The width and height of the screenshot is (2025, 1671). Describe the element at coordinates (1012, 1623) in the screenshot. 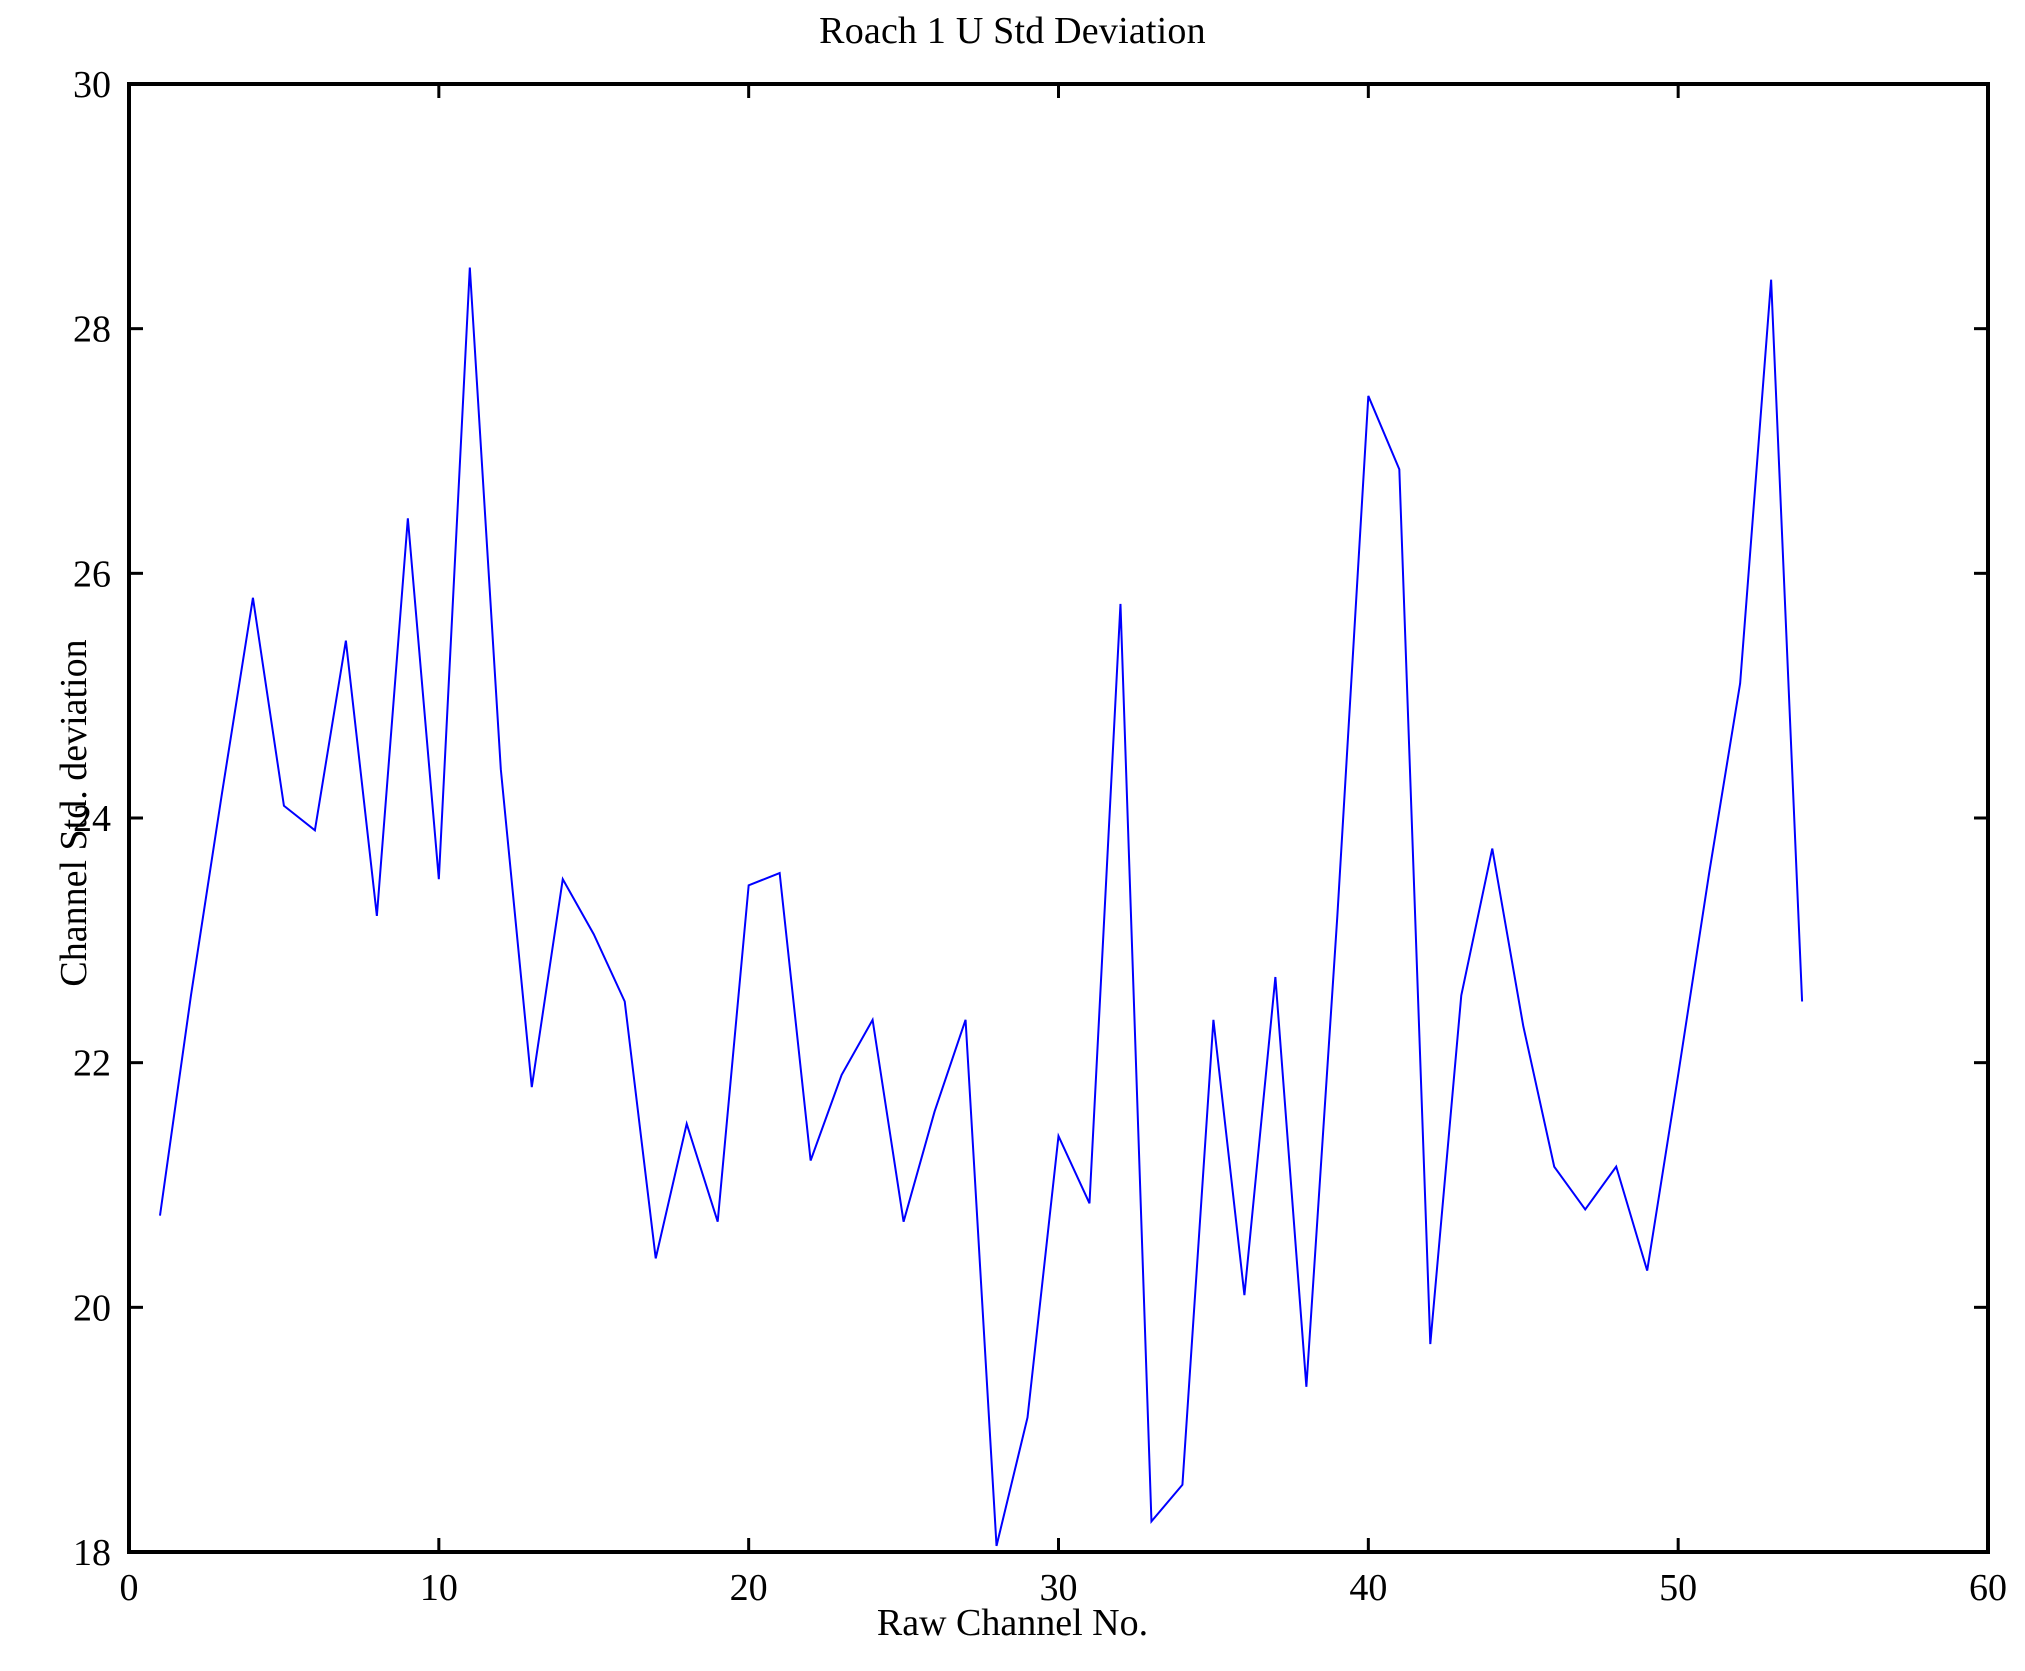

I see `x-axis-label: Raw Channel No.` at that location.